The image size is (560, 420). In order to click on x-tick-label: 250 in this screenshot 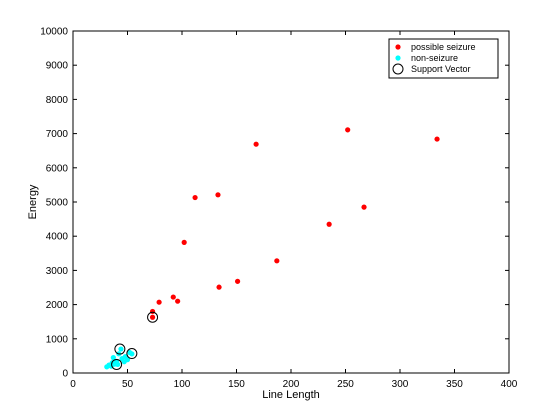, I will do `click(345, 384)`.